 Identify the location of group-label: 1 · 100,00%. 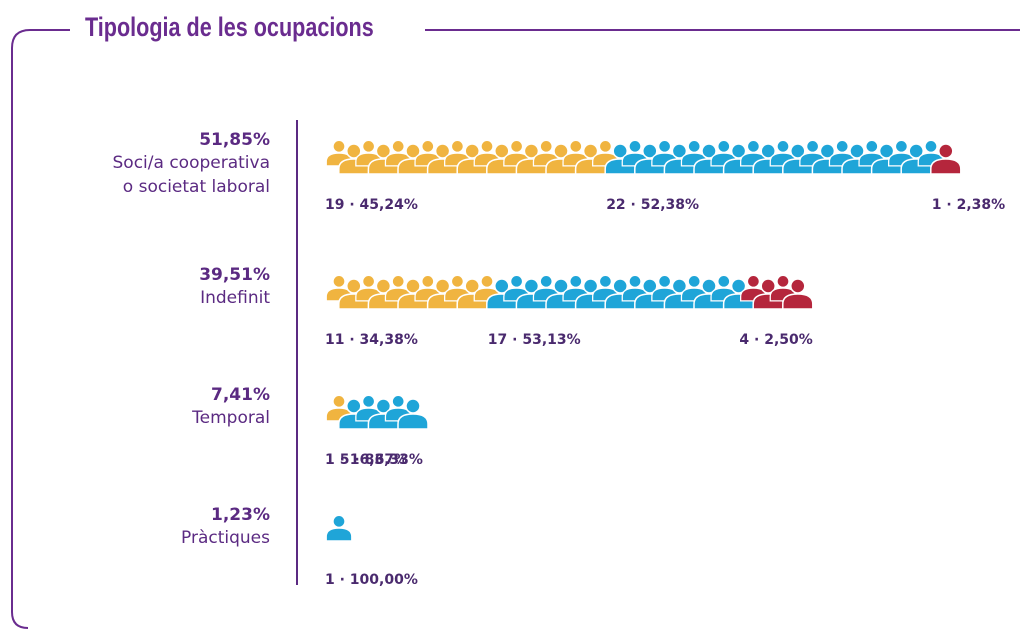
(371, 580).